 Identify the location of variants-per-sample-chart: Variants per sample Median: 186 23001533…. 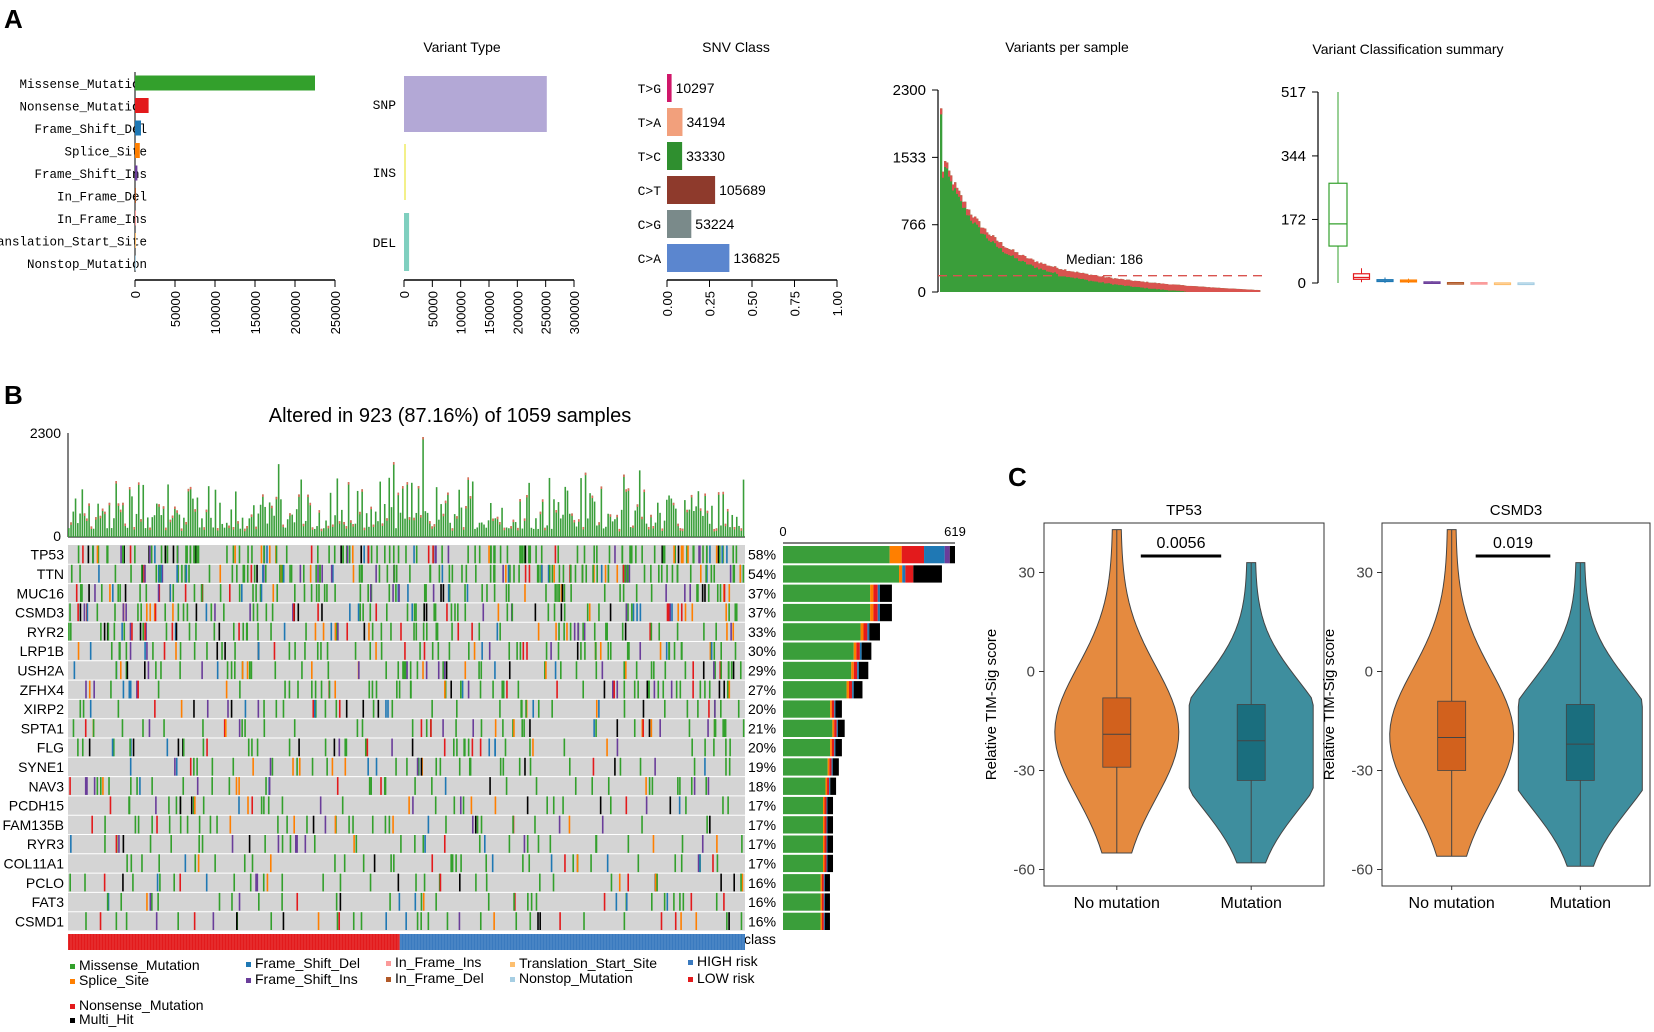
(1077, 170).